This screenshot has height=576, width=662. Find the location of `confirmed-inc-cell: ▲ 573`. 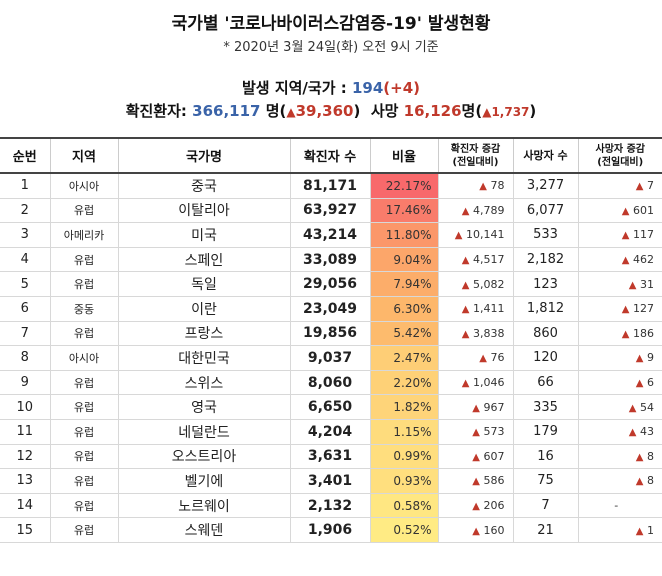

confirmed-inc-cell: ▲ 573 is located at coordinates (475, 432).